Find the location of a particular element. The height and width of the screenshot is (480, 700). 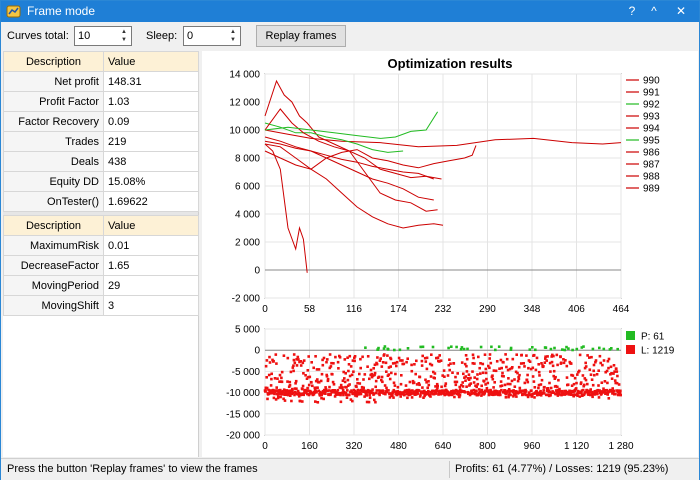

table-row: OnTester() 1.69622 is located at coordinates (101, 201).